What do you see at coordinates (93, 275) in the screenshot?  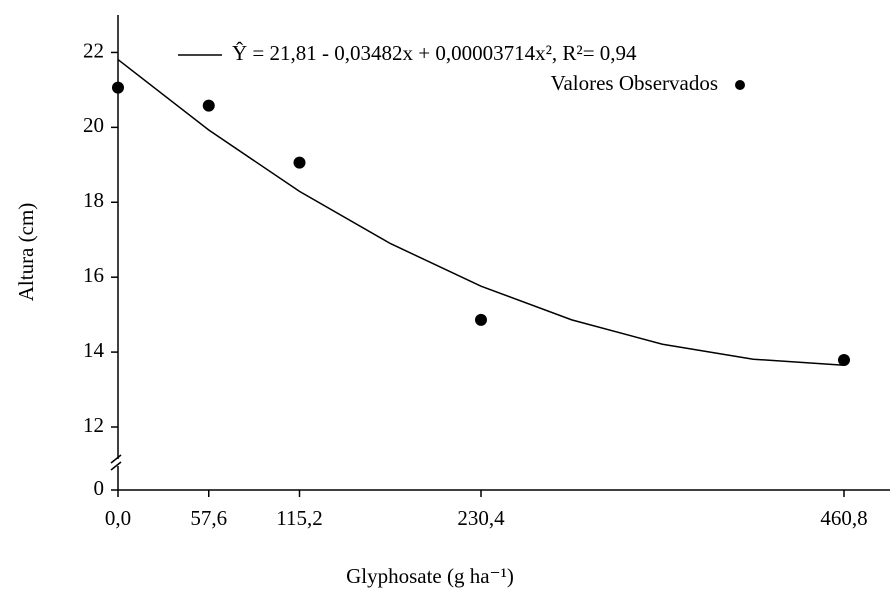 I see `y-tick-label: 16` at bounding box center [93, 275].